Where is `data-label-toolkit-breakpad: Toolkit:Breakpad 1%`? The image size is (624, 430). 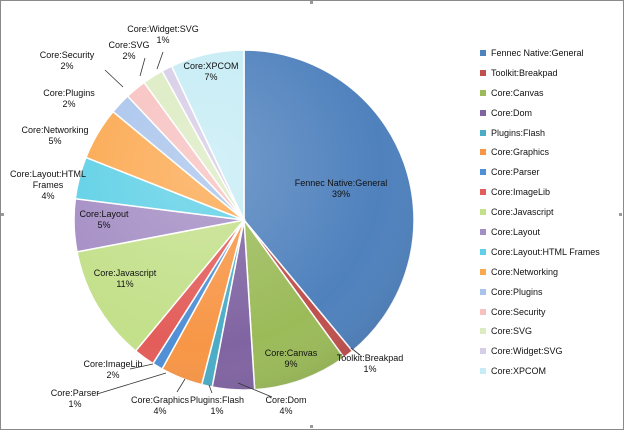
data-label-toolkit-breakpad: Toolkit:Breakpad 1% is located at coordinates (370, 363).